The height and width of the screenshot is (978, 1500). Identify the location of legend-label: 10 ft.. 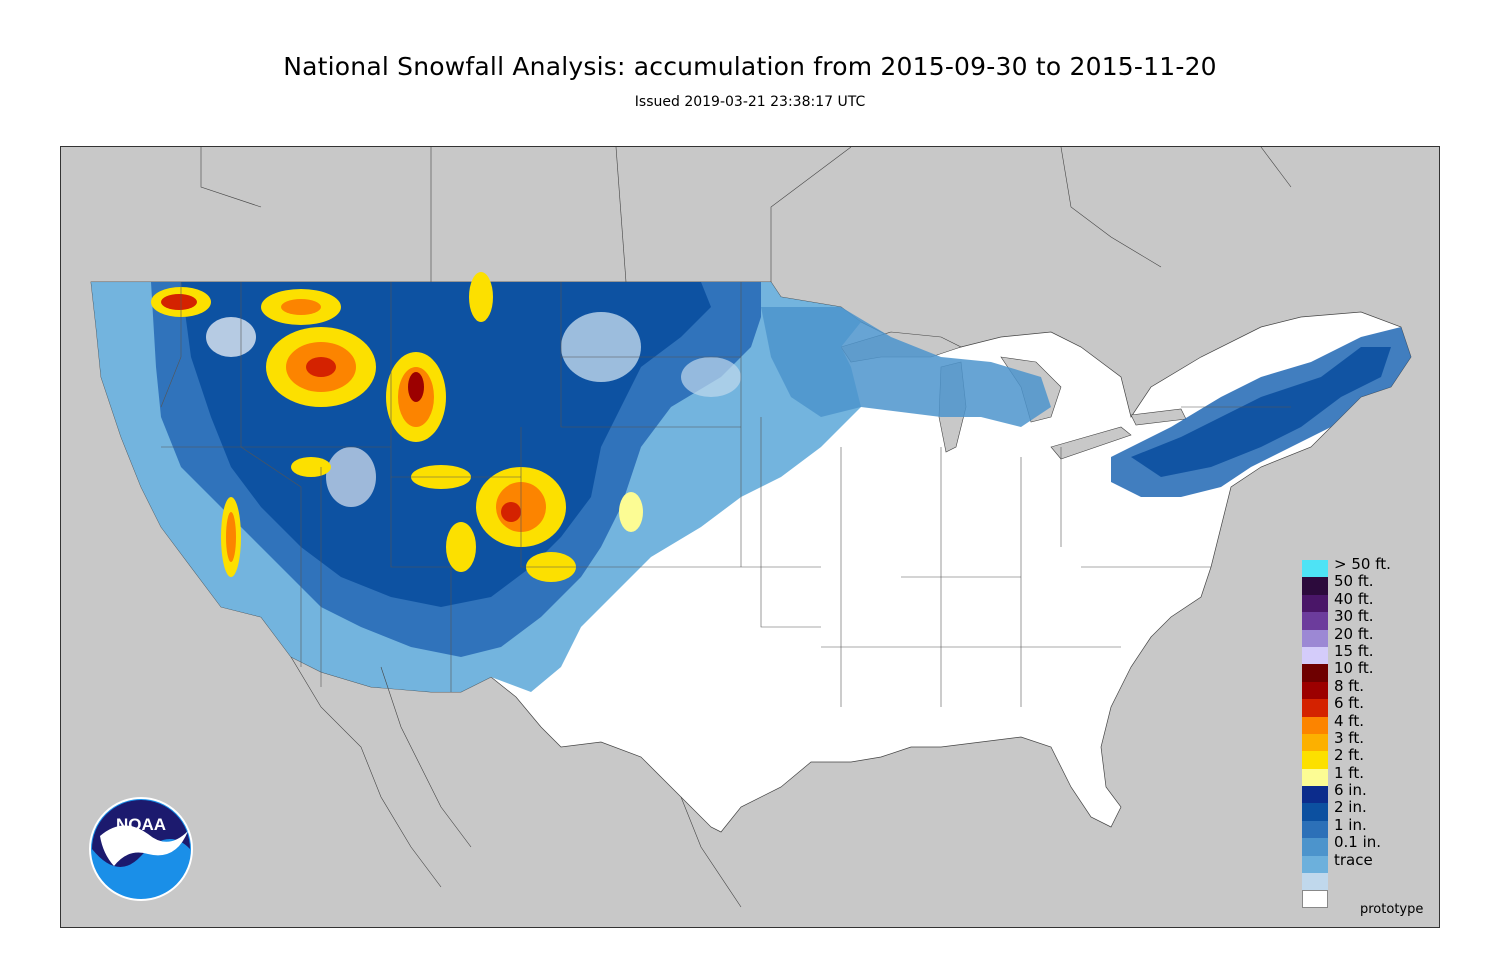
(1354, 668).